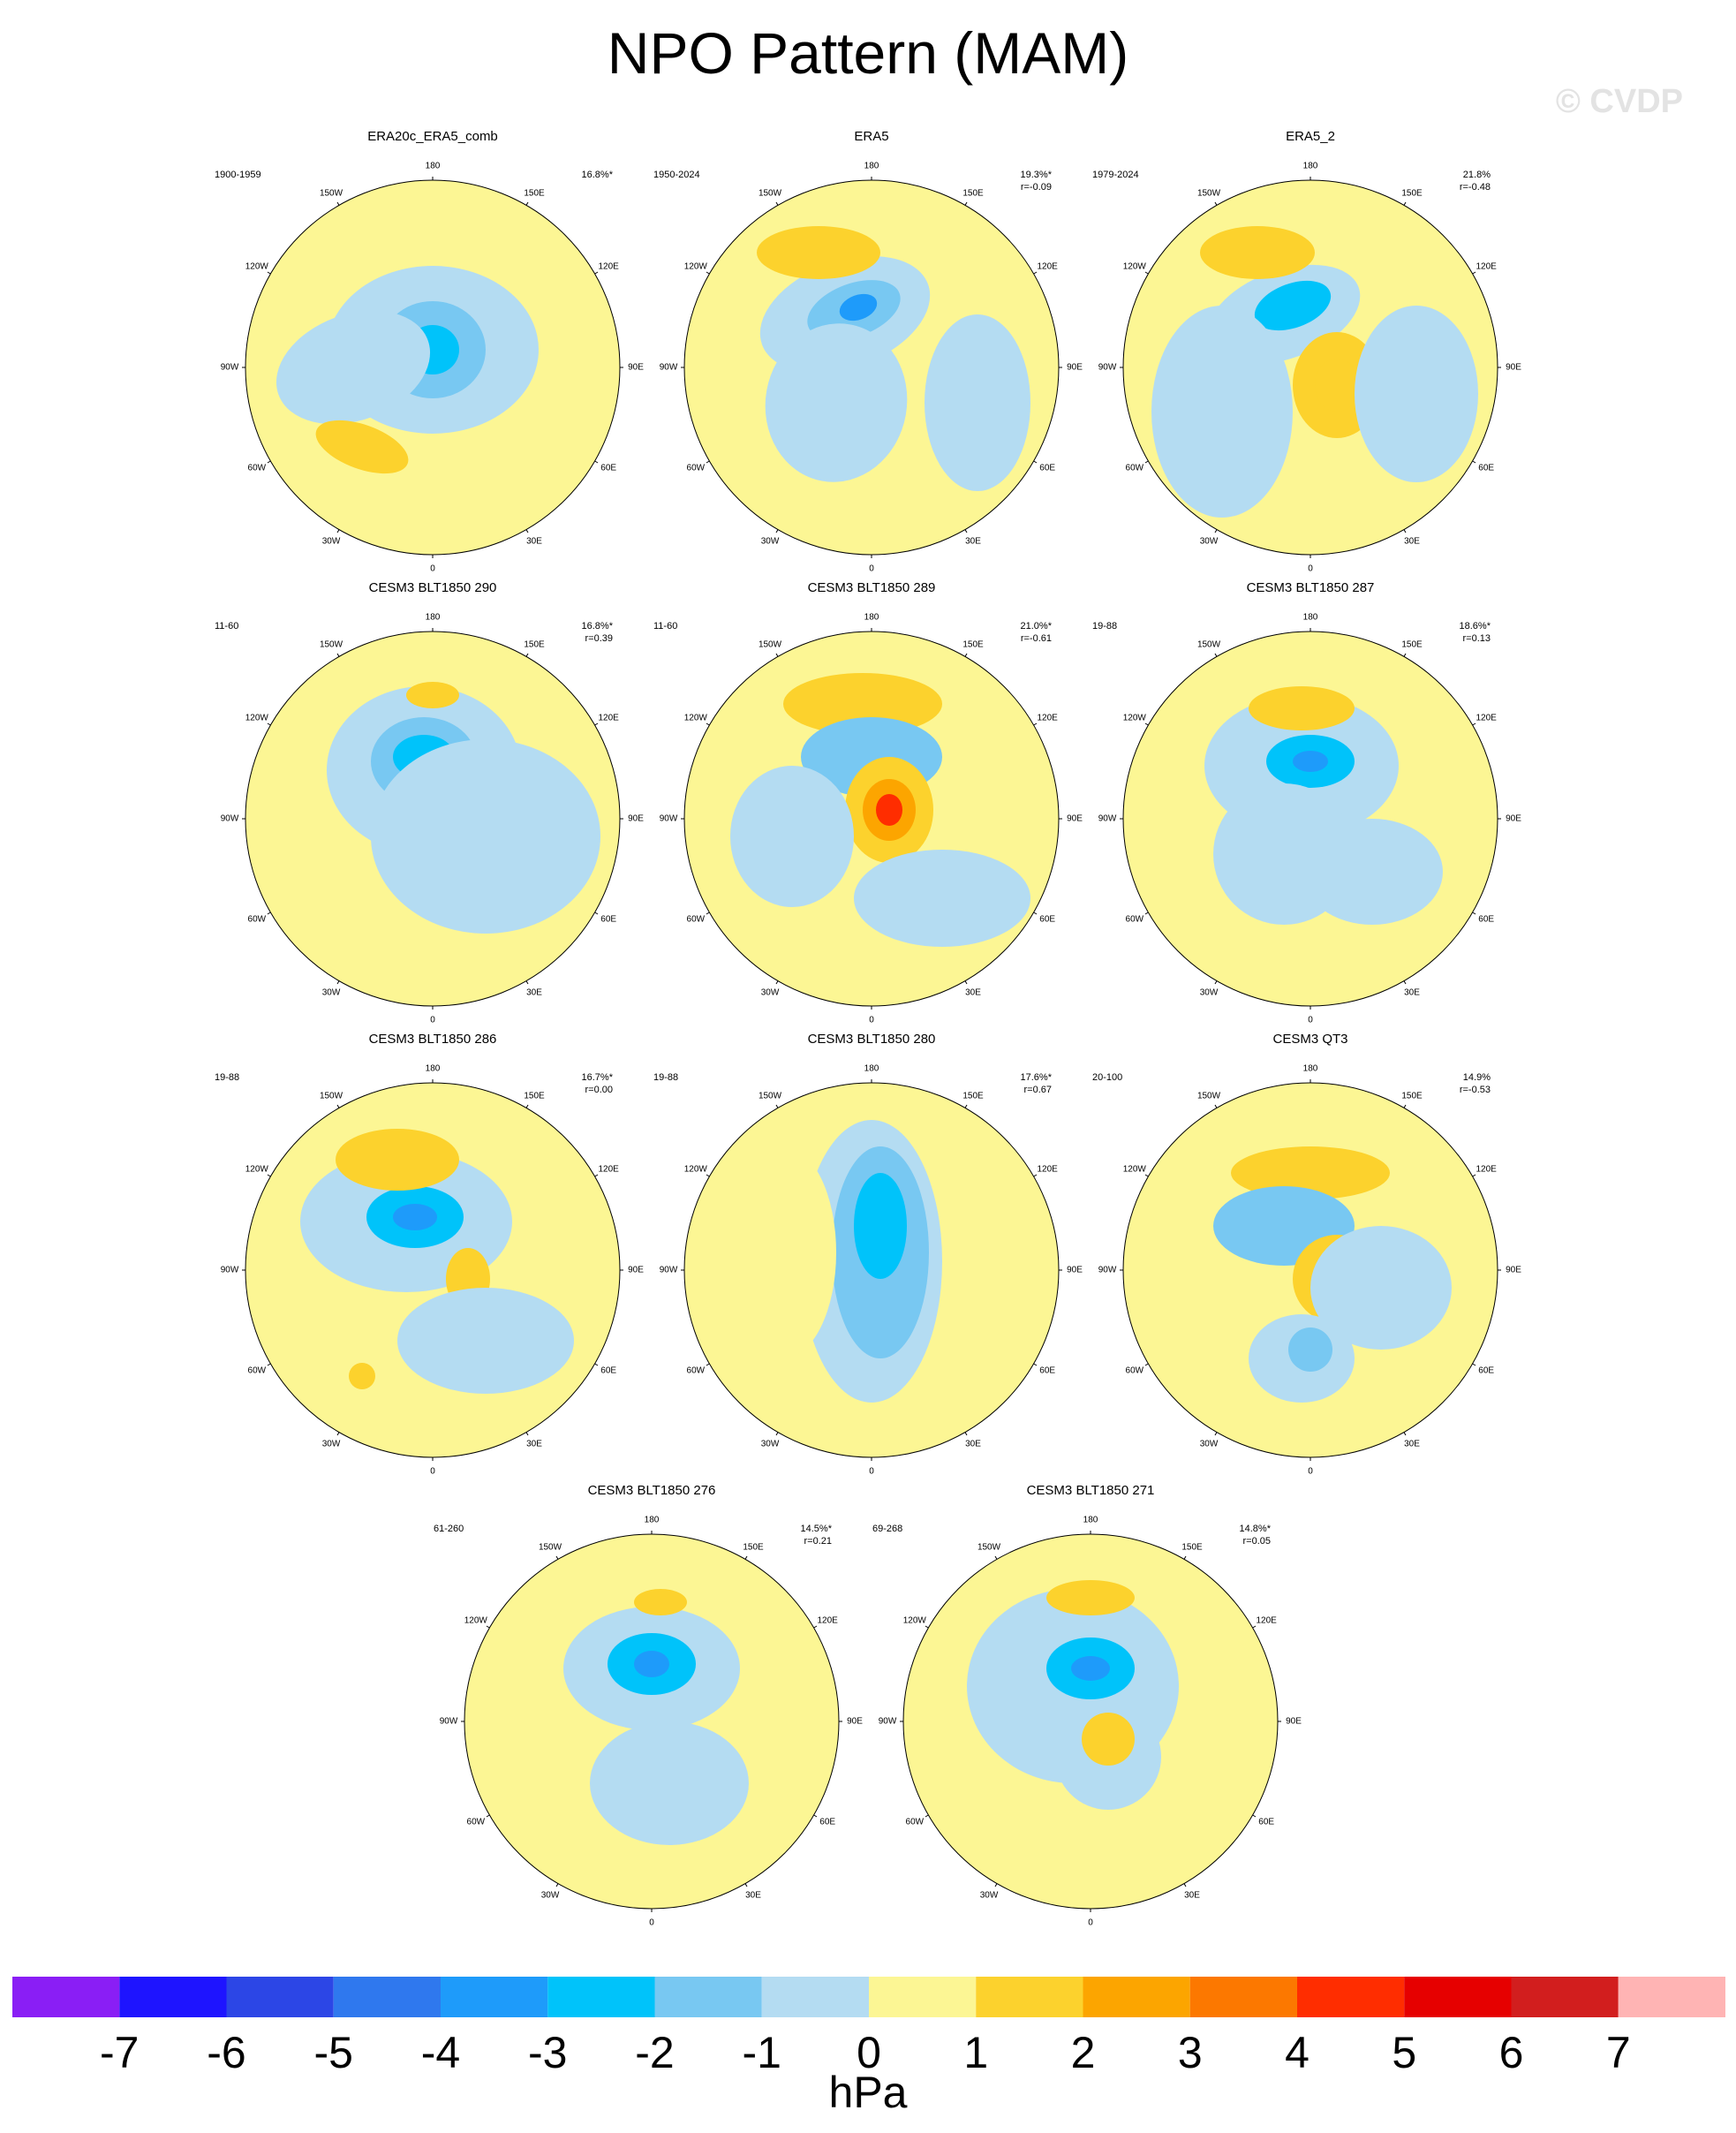  What do you see at coordinates (1475, 626) in the screenshot?
I see `panel-variance: 18.6%*` at bounding box center [1475, 626].